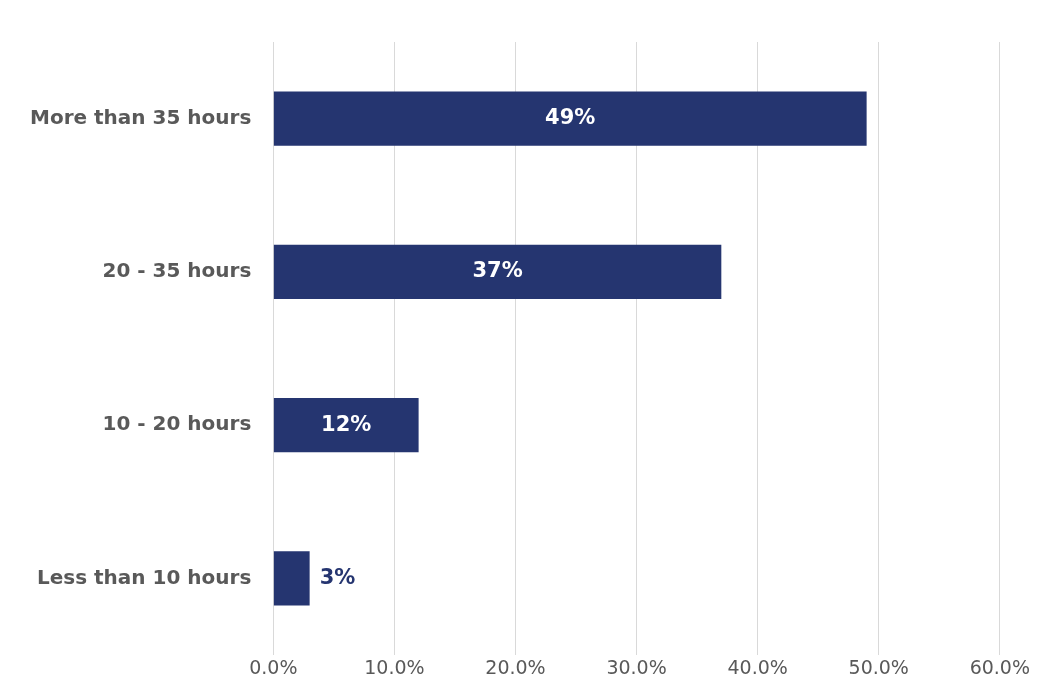 The width and height of the screenshot is (1041, 697). I want to click on data-label: 37%, so click(497, 270).